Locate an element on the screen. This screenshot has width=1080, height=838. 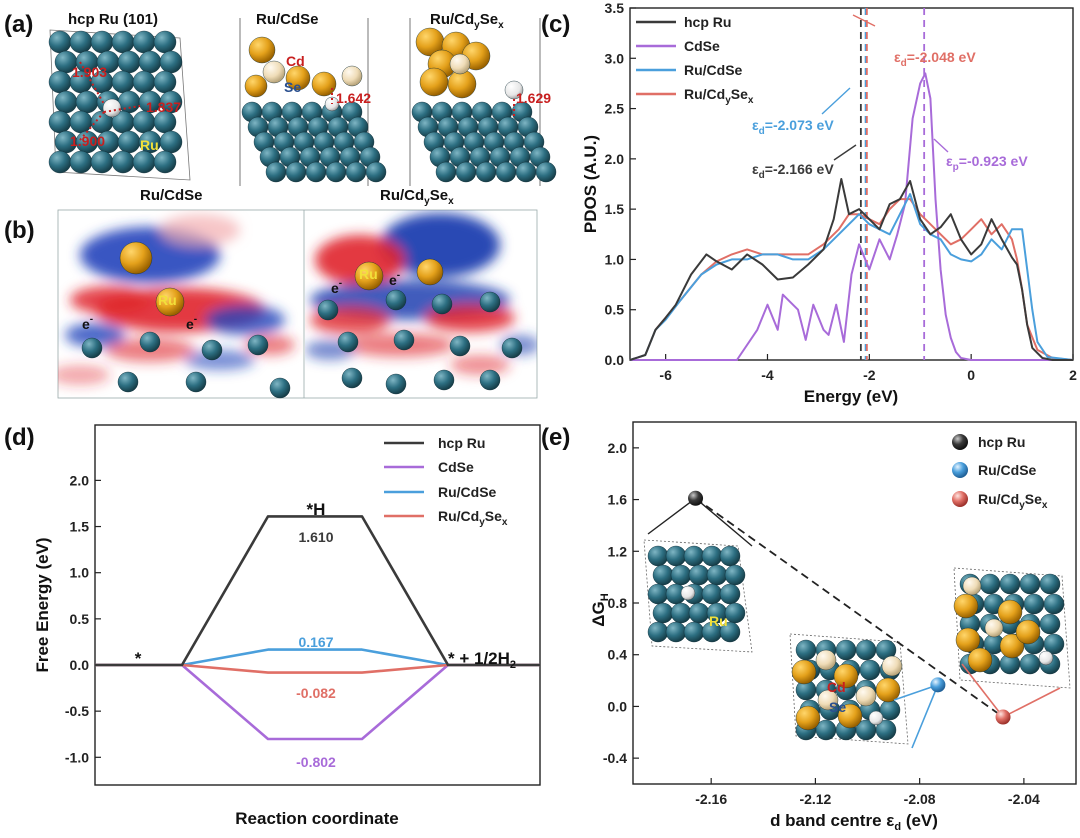
distance-1-903: 1.903 is located at coordinates (89, 72).